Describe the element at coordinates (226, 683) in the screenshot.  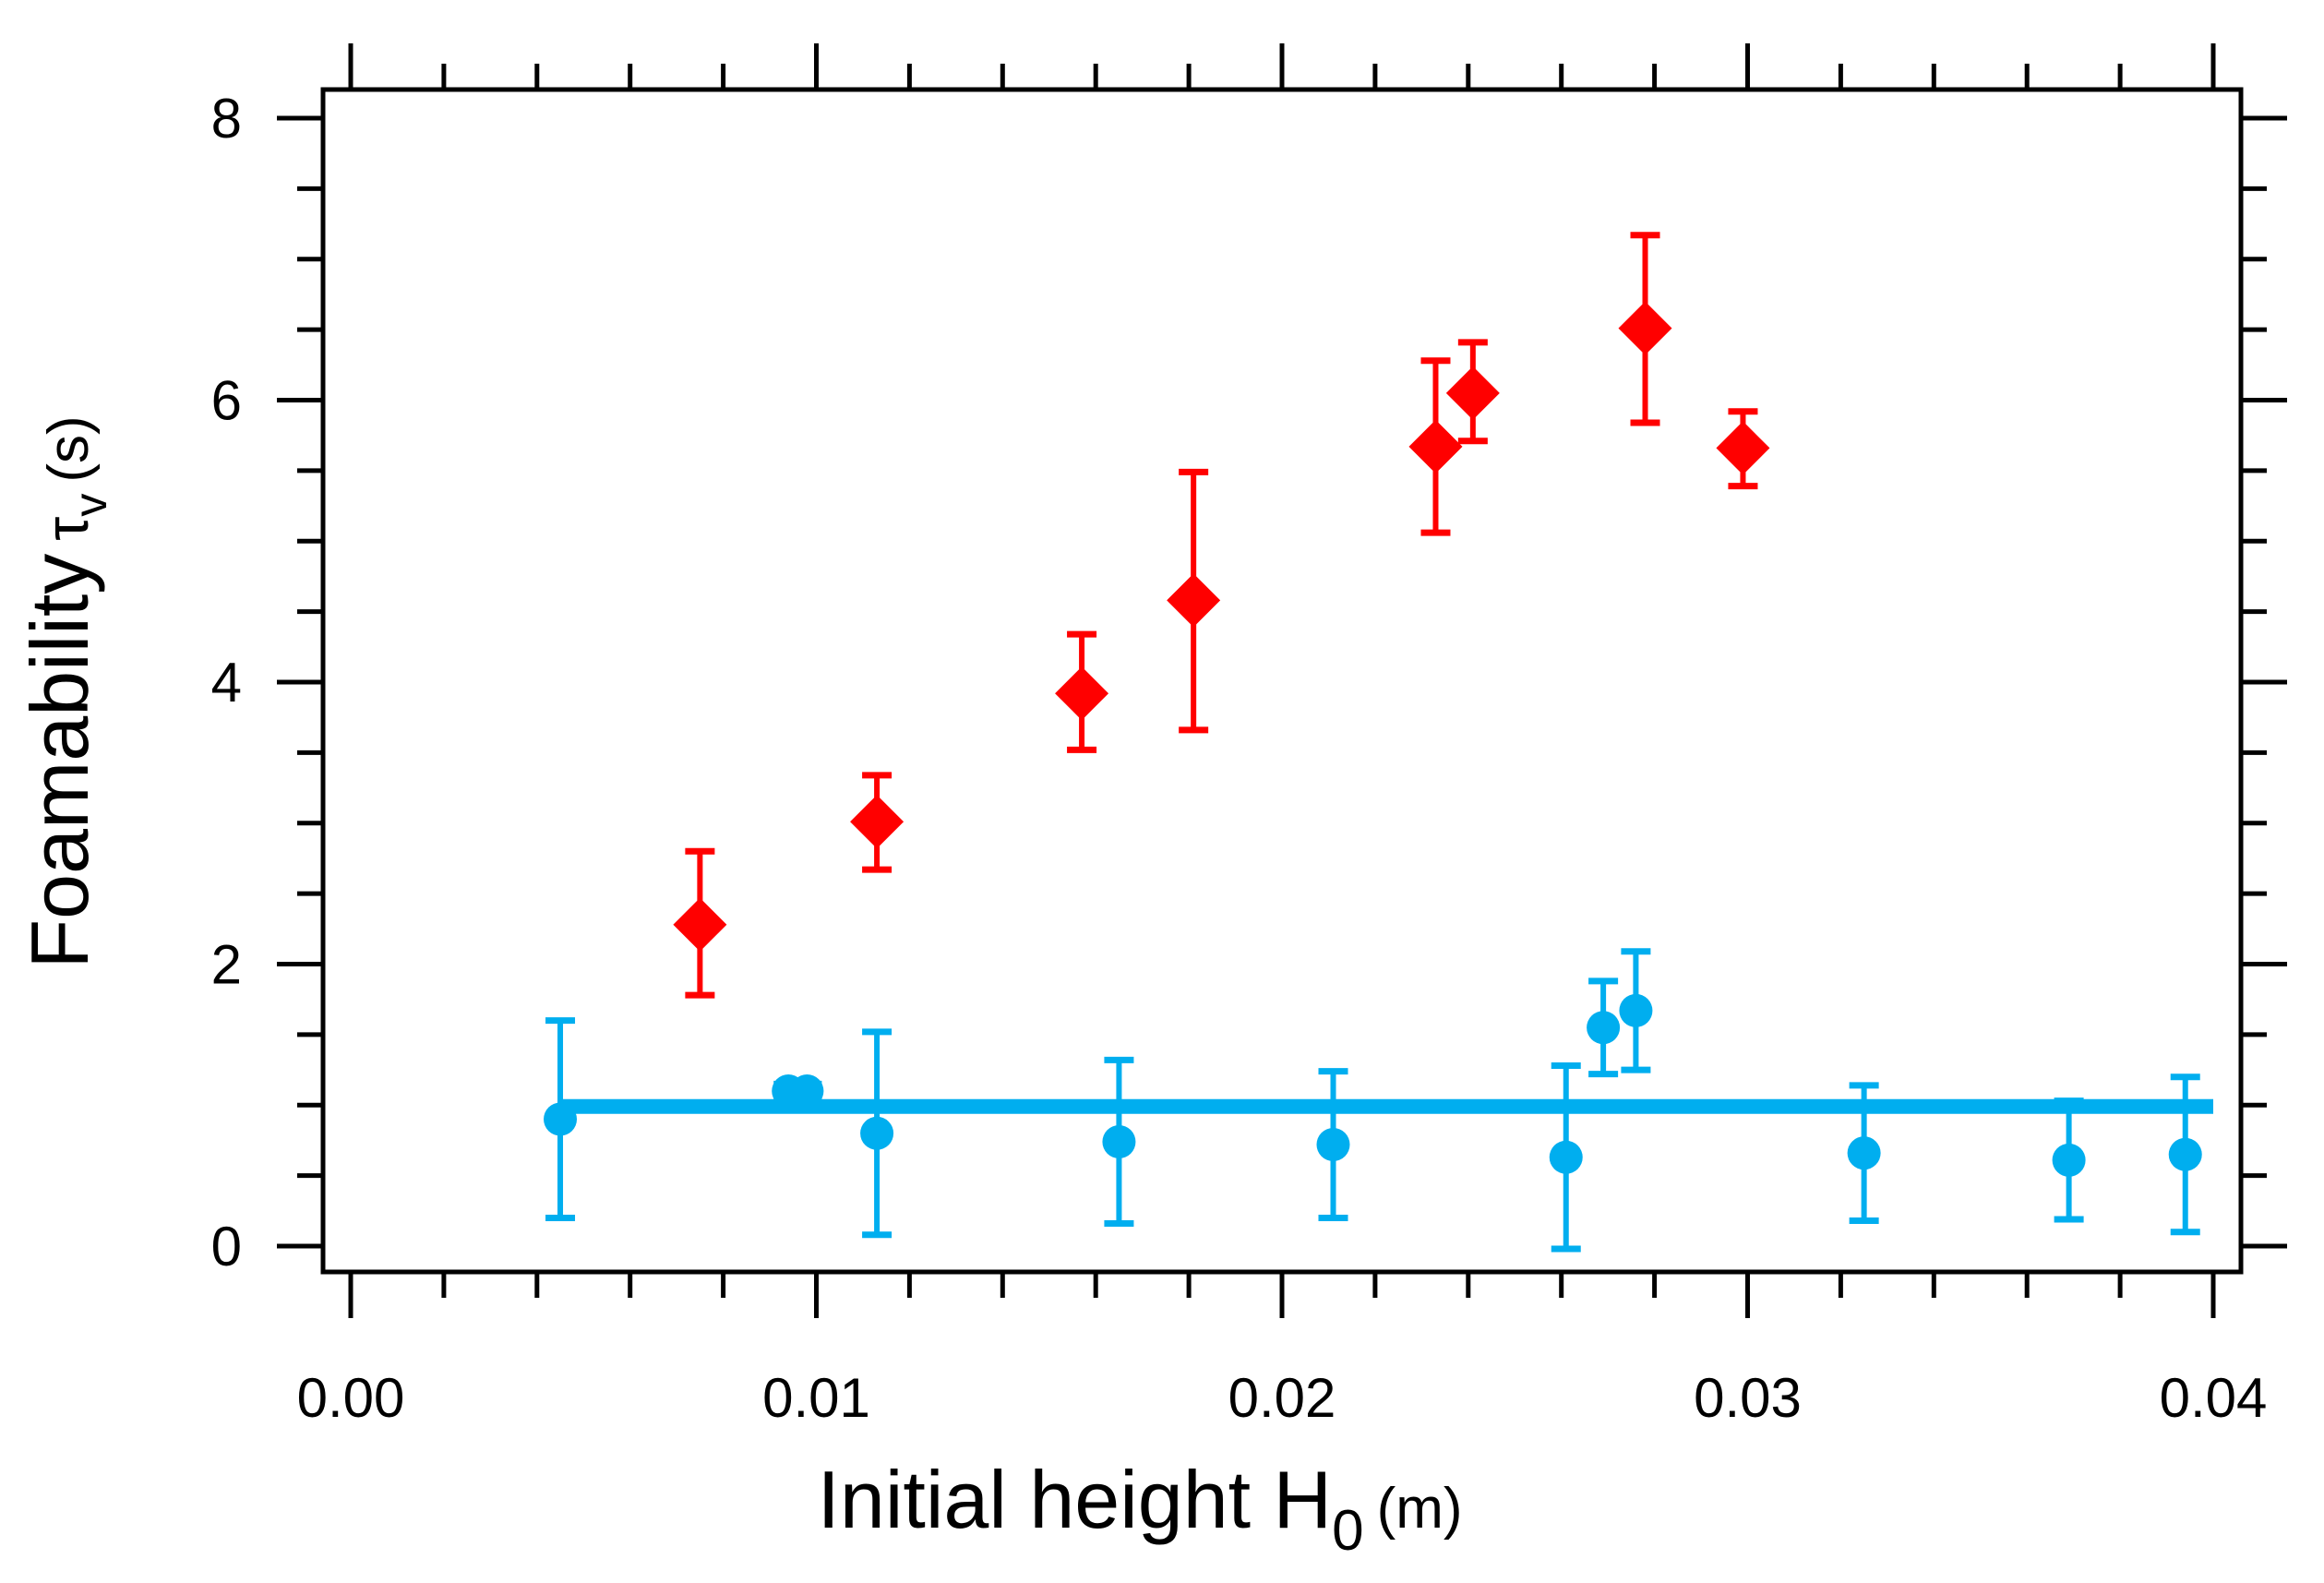
I see `y-tick-label: 4` at that location.